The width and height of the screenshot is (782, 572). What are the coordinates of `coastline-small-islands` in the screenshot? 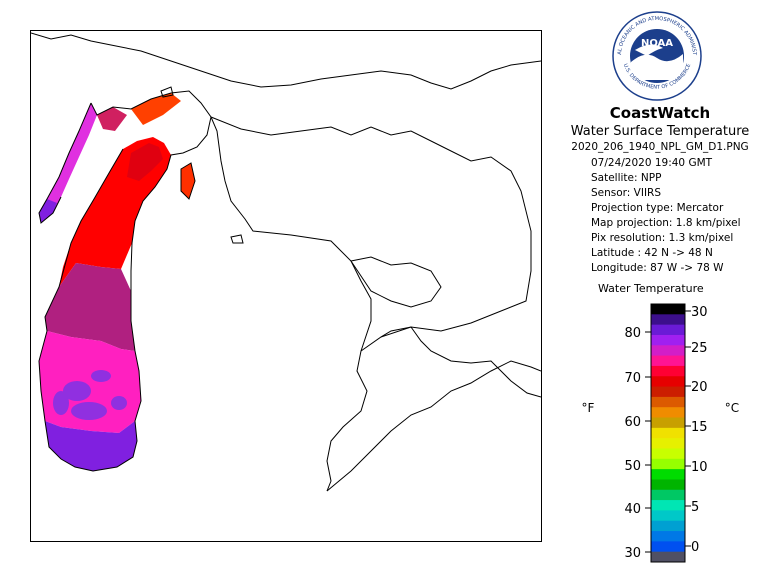 It's located at (202, 165).